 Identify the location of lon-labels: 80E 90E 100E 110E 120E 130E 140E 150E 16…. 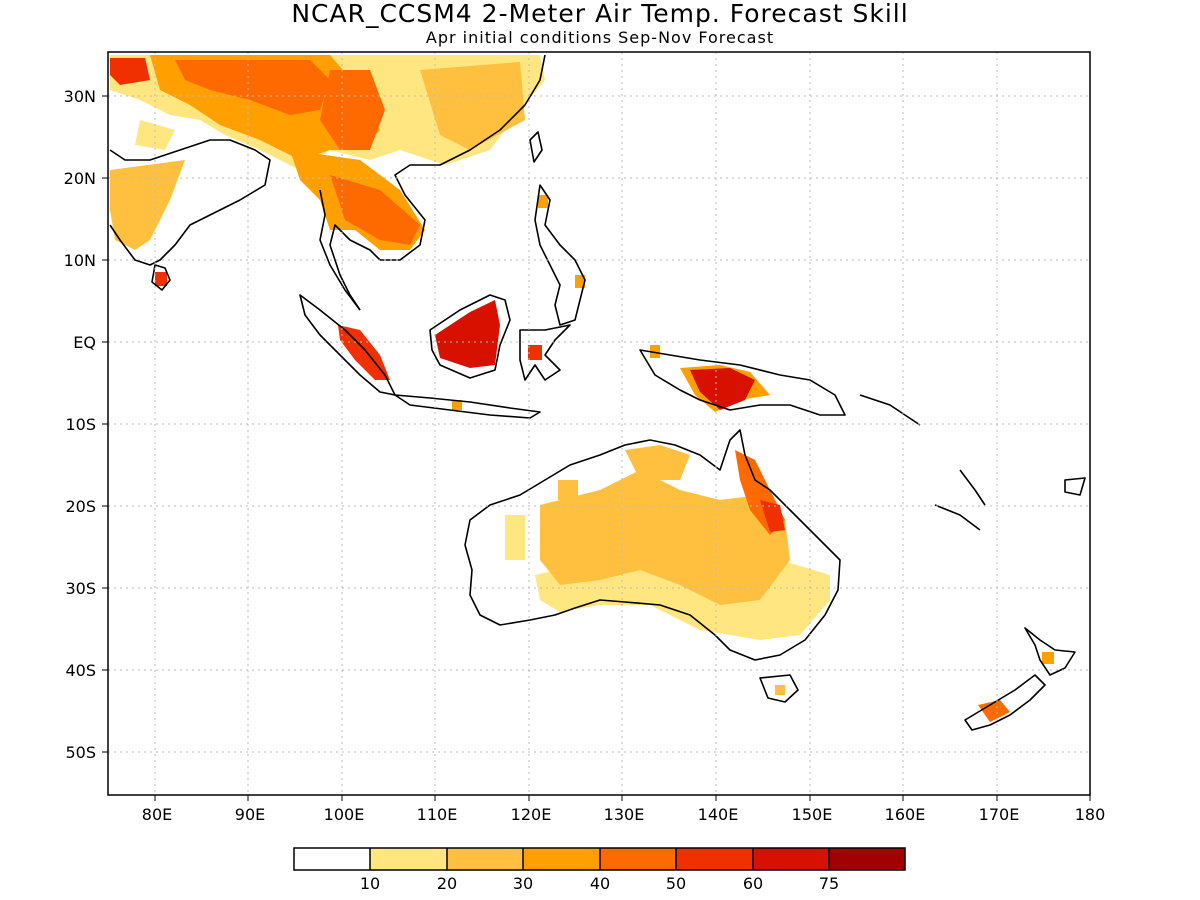
(624, 814).